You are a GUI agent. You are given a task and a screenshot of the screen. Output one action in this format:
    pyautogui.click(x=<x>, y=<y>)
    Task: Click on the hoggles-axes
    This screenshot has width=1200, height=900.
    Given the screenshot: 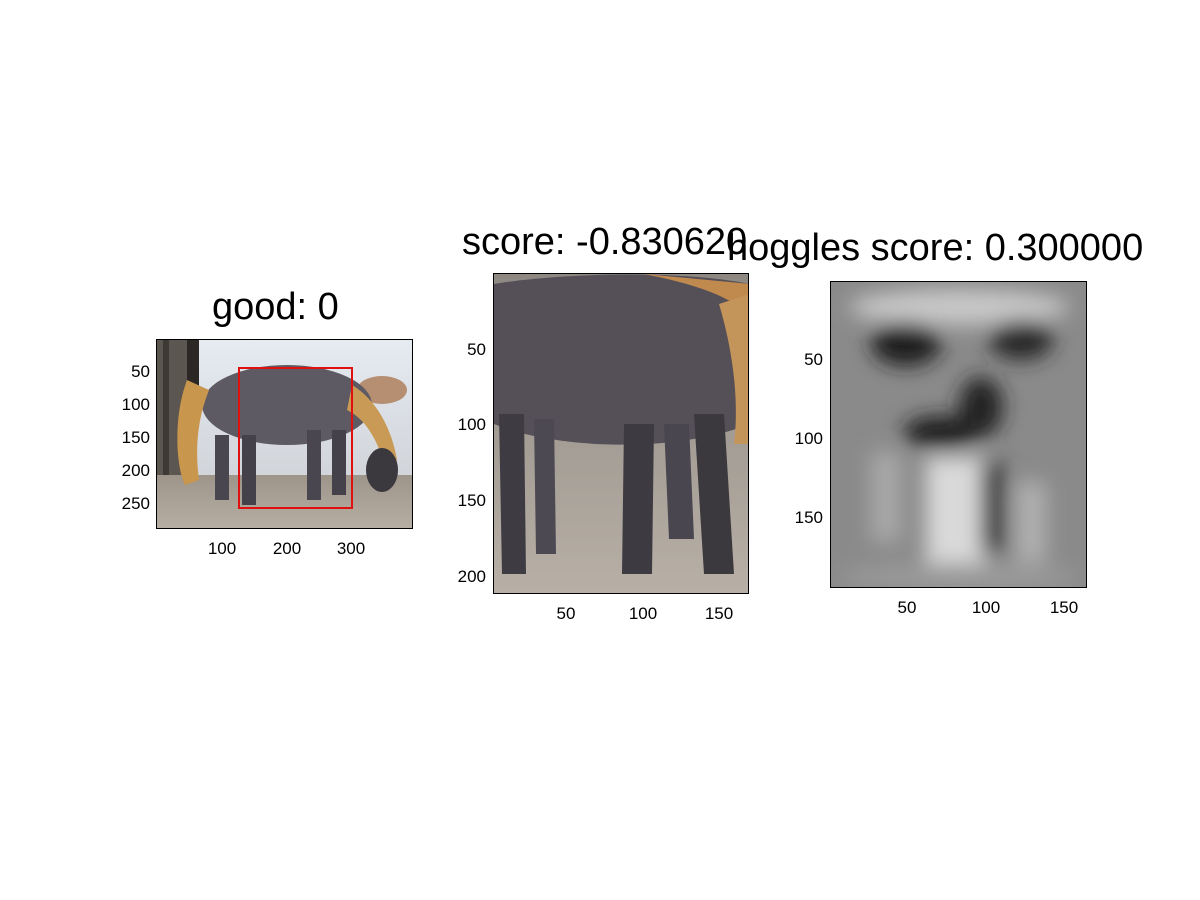 What is the action you would take?
    pyautogui.click(x=958, y=434)
    